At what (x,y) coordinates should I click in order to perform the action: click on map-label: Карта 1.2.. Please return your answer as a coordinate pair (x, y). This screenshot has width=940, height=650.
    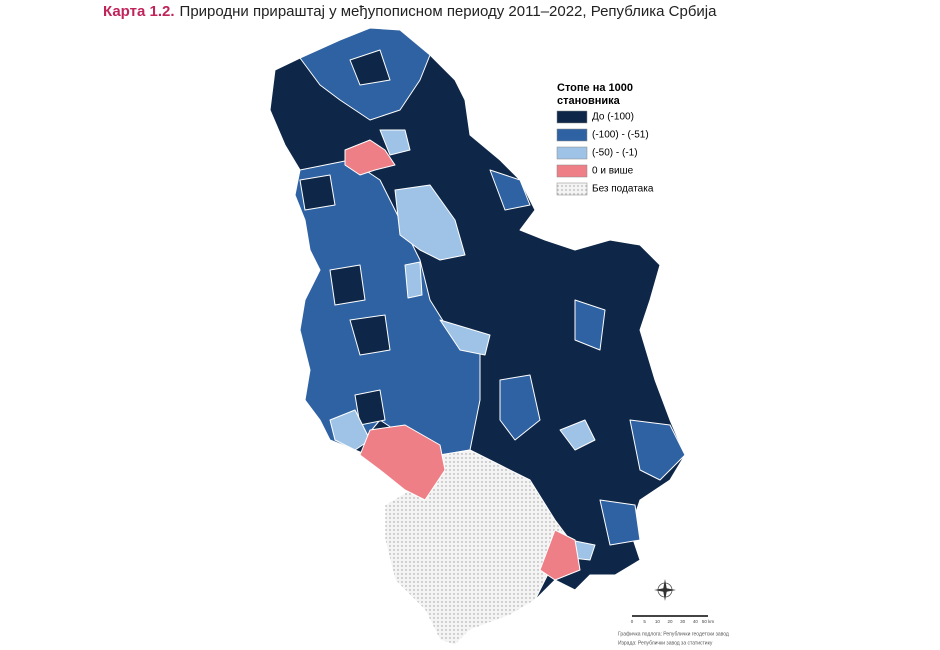
    Looking at the image, I should click on (139, 11).